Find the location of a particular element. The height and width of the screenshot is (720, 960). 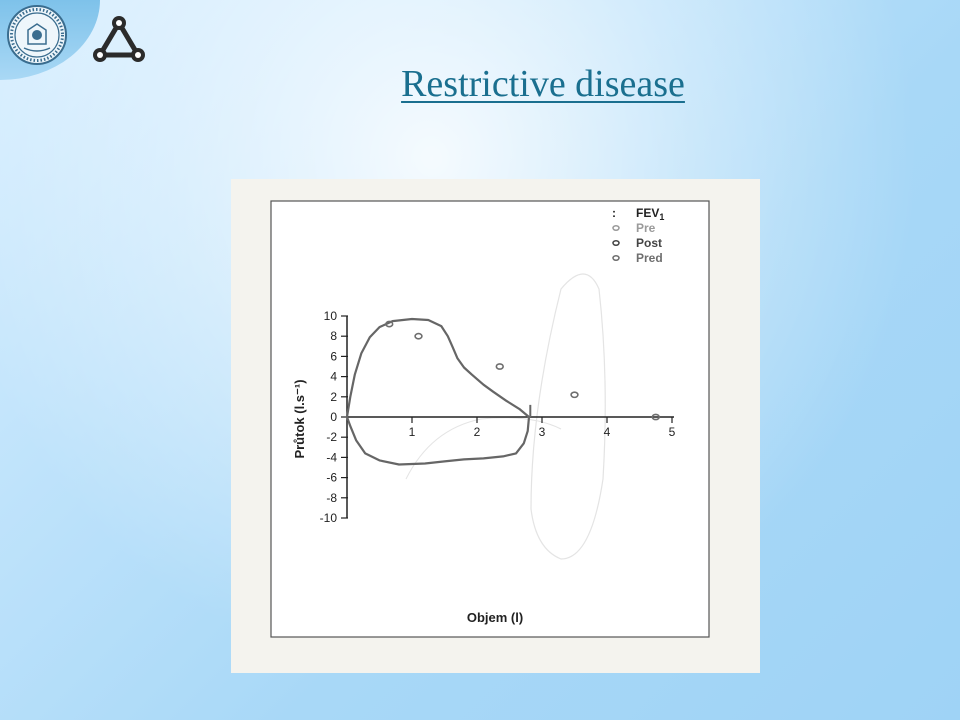

y-tick-label: -10 is located at coordinates (329, 518).